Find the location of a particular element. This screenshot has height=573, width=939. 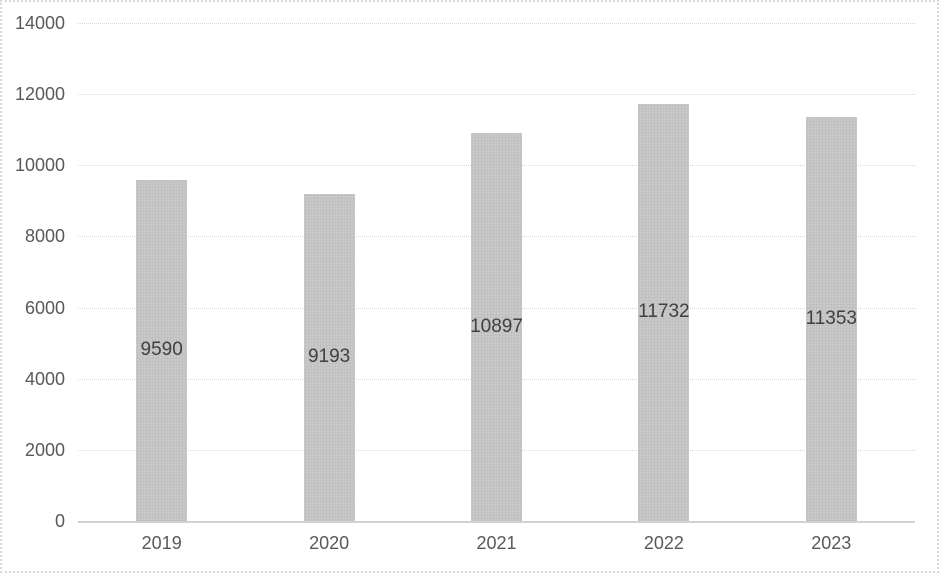

x-tick-label-2021: 2021 is located at coordinates (496, 543).